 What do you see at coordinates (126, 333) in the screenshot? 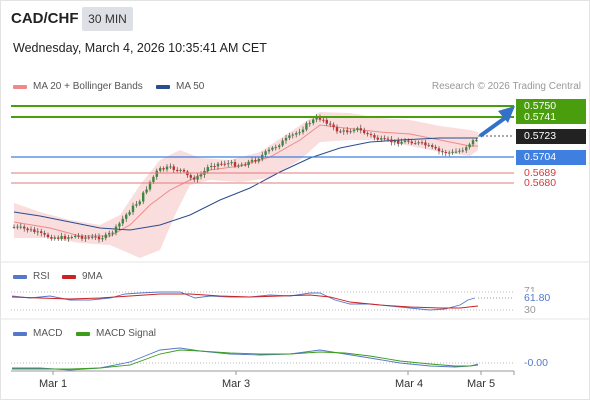
I see `legend-macd-signal-label: MACD Signal` at bounding box center [126, 333].